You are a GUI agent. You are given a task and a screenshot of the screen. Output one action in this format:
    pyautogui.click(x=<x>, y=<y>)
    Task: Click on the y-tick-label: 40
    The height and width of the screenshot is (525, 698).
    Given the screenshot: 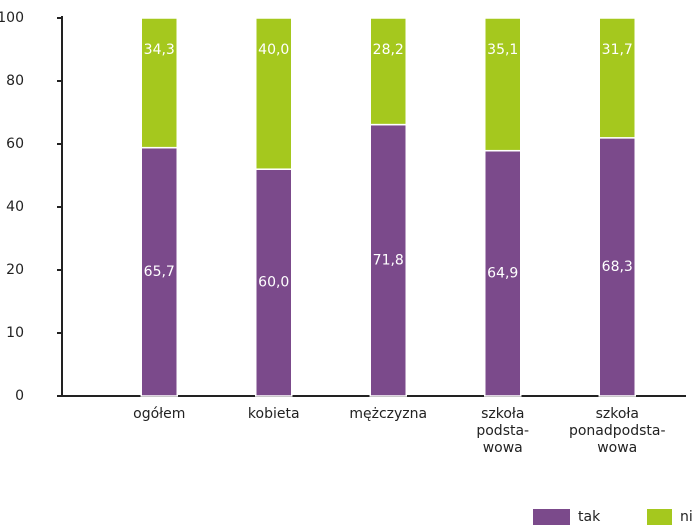 What is the action you would take?
    pyautogui.click(x=15, y=207)
    